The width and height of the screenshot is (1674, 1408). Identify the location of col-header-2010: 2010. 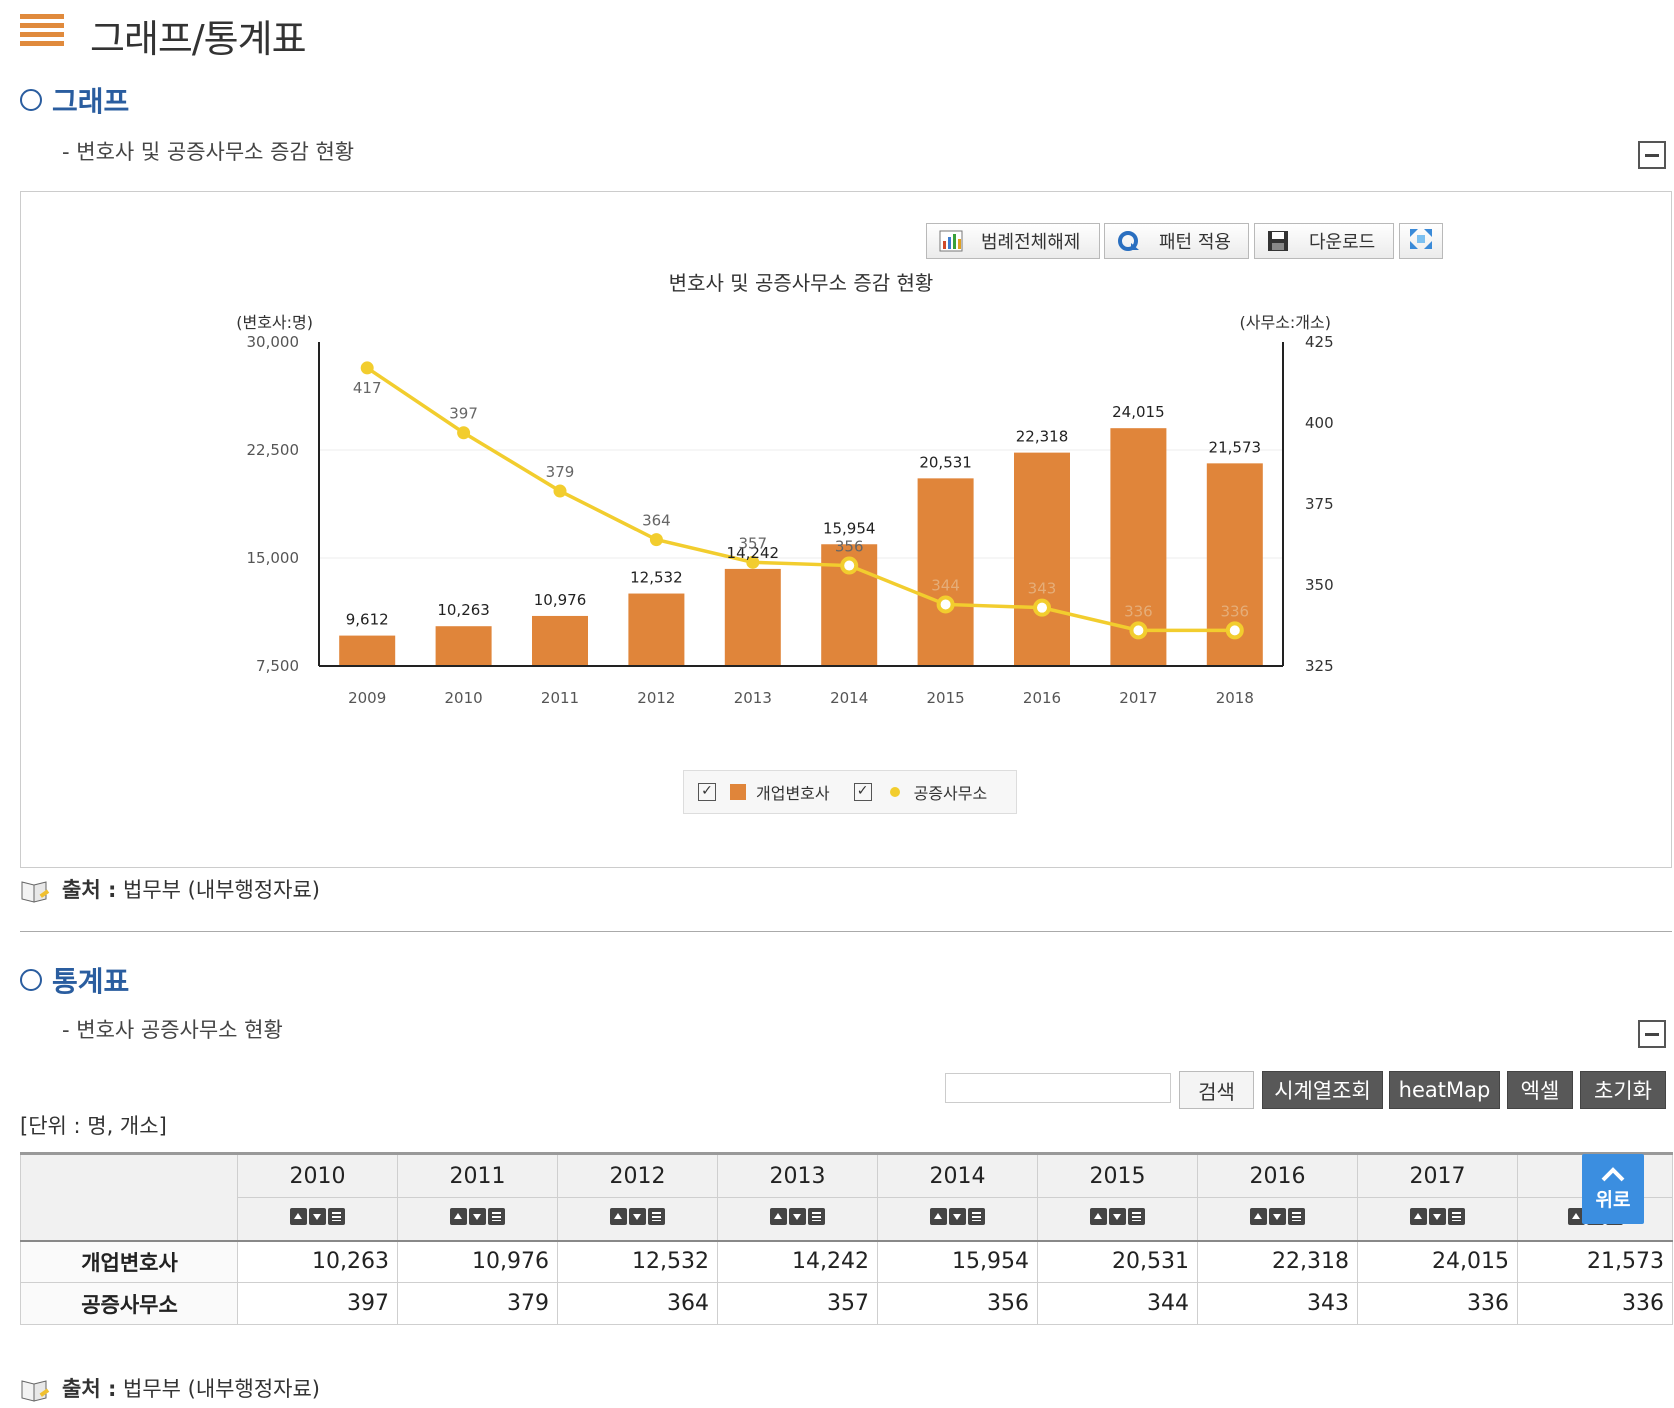
(317, 1175).